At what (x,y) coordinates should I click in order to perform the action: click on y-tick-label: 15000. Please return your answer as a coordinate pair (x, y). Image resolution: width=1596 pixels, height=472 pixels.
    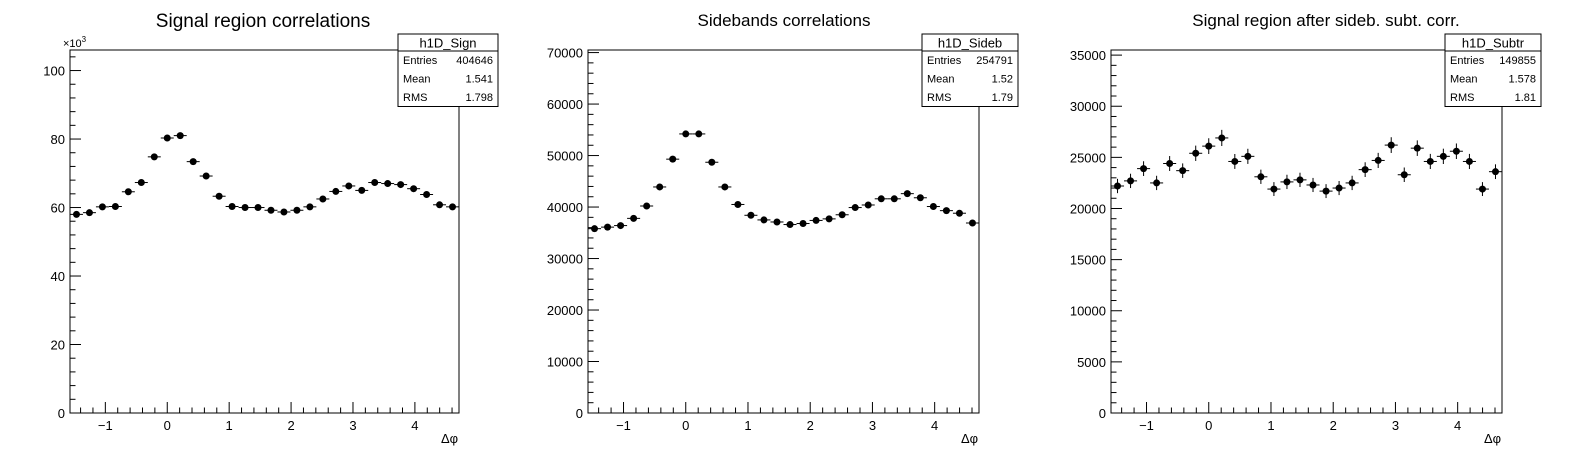
    Looking at the image, I should click on (1088, 260).